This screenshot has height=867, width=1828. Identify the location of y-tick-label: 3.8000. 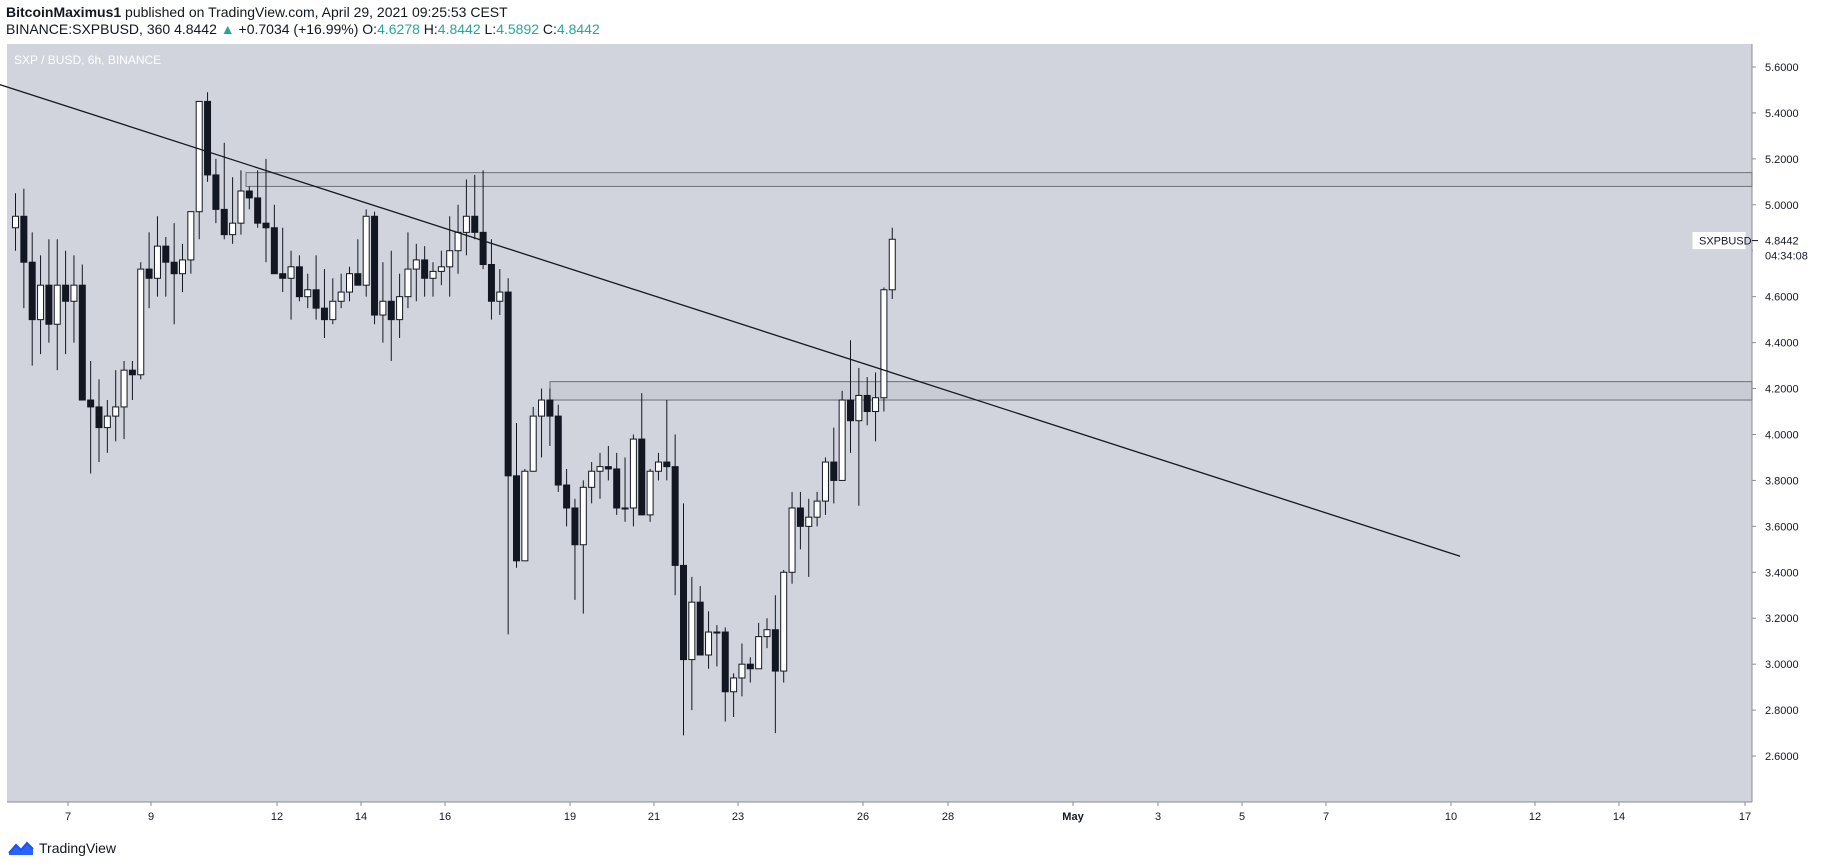
(1782, 481).